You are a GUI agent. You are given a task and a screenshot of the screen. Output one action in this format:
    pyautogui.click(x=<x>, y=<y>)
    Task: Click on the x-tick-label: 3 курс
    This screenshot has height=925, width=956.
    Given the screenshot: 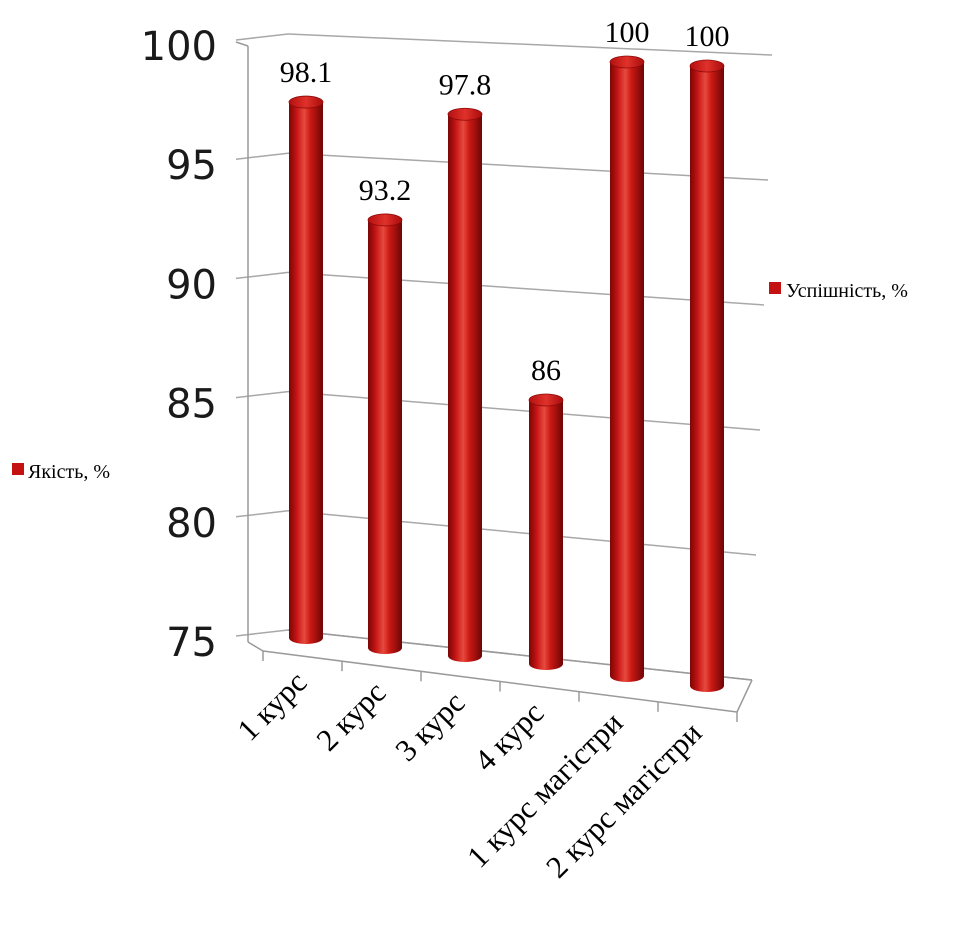 What is the action you would take?
    pyautogui.click(x=429, y=726)
    